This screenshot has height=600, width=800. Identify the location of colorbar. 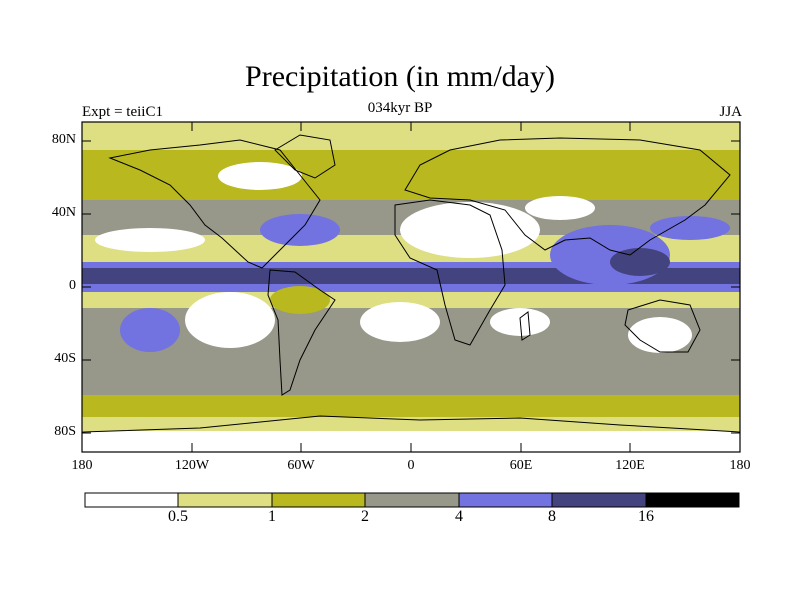
(412, 500).